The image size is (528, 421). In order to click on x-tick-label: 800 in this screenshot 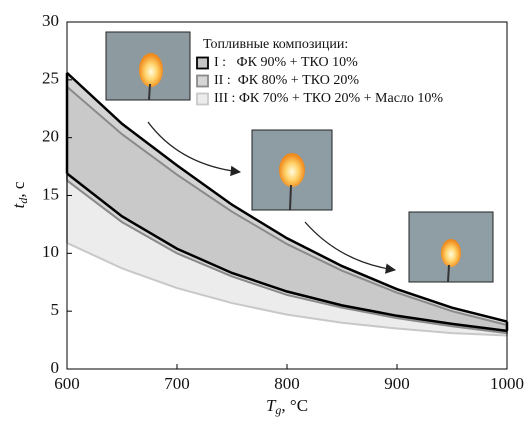, I will do `click(287, 383)`.